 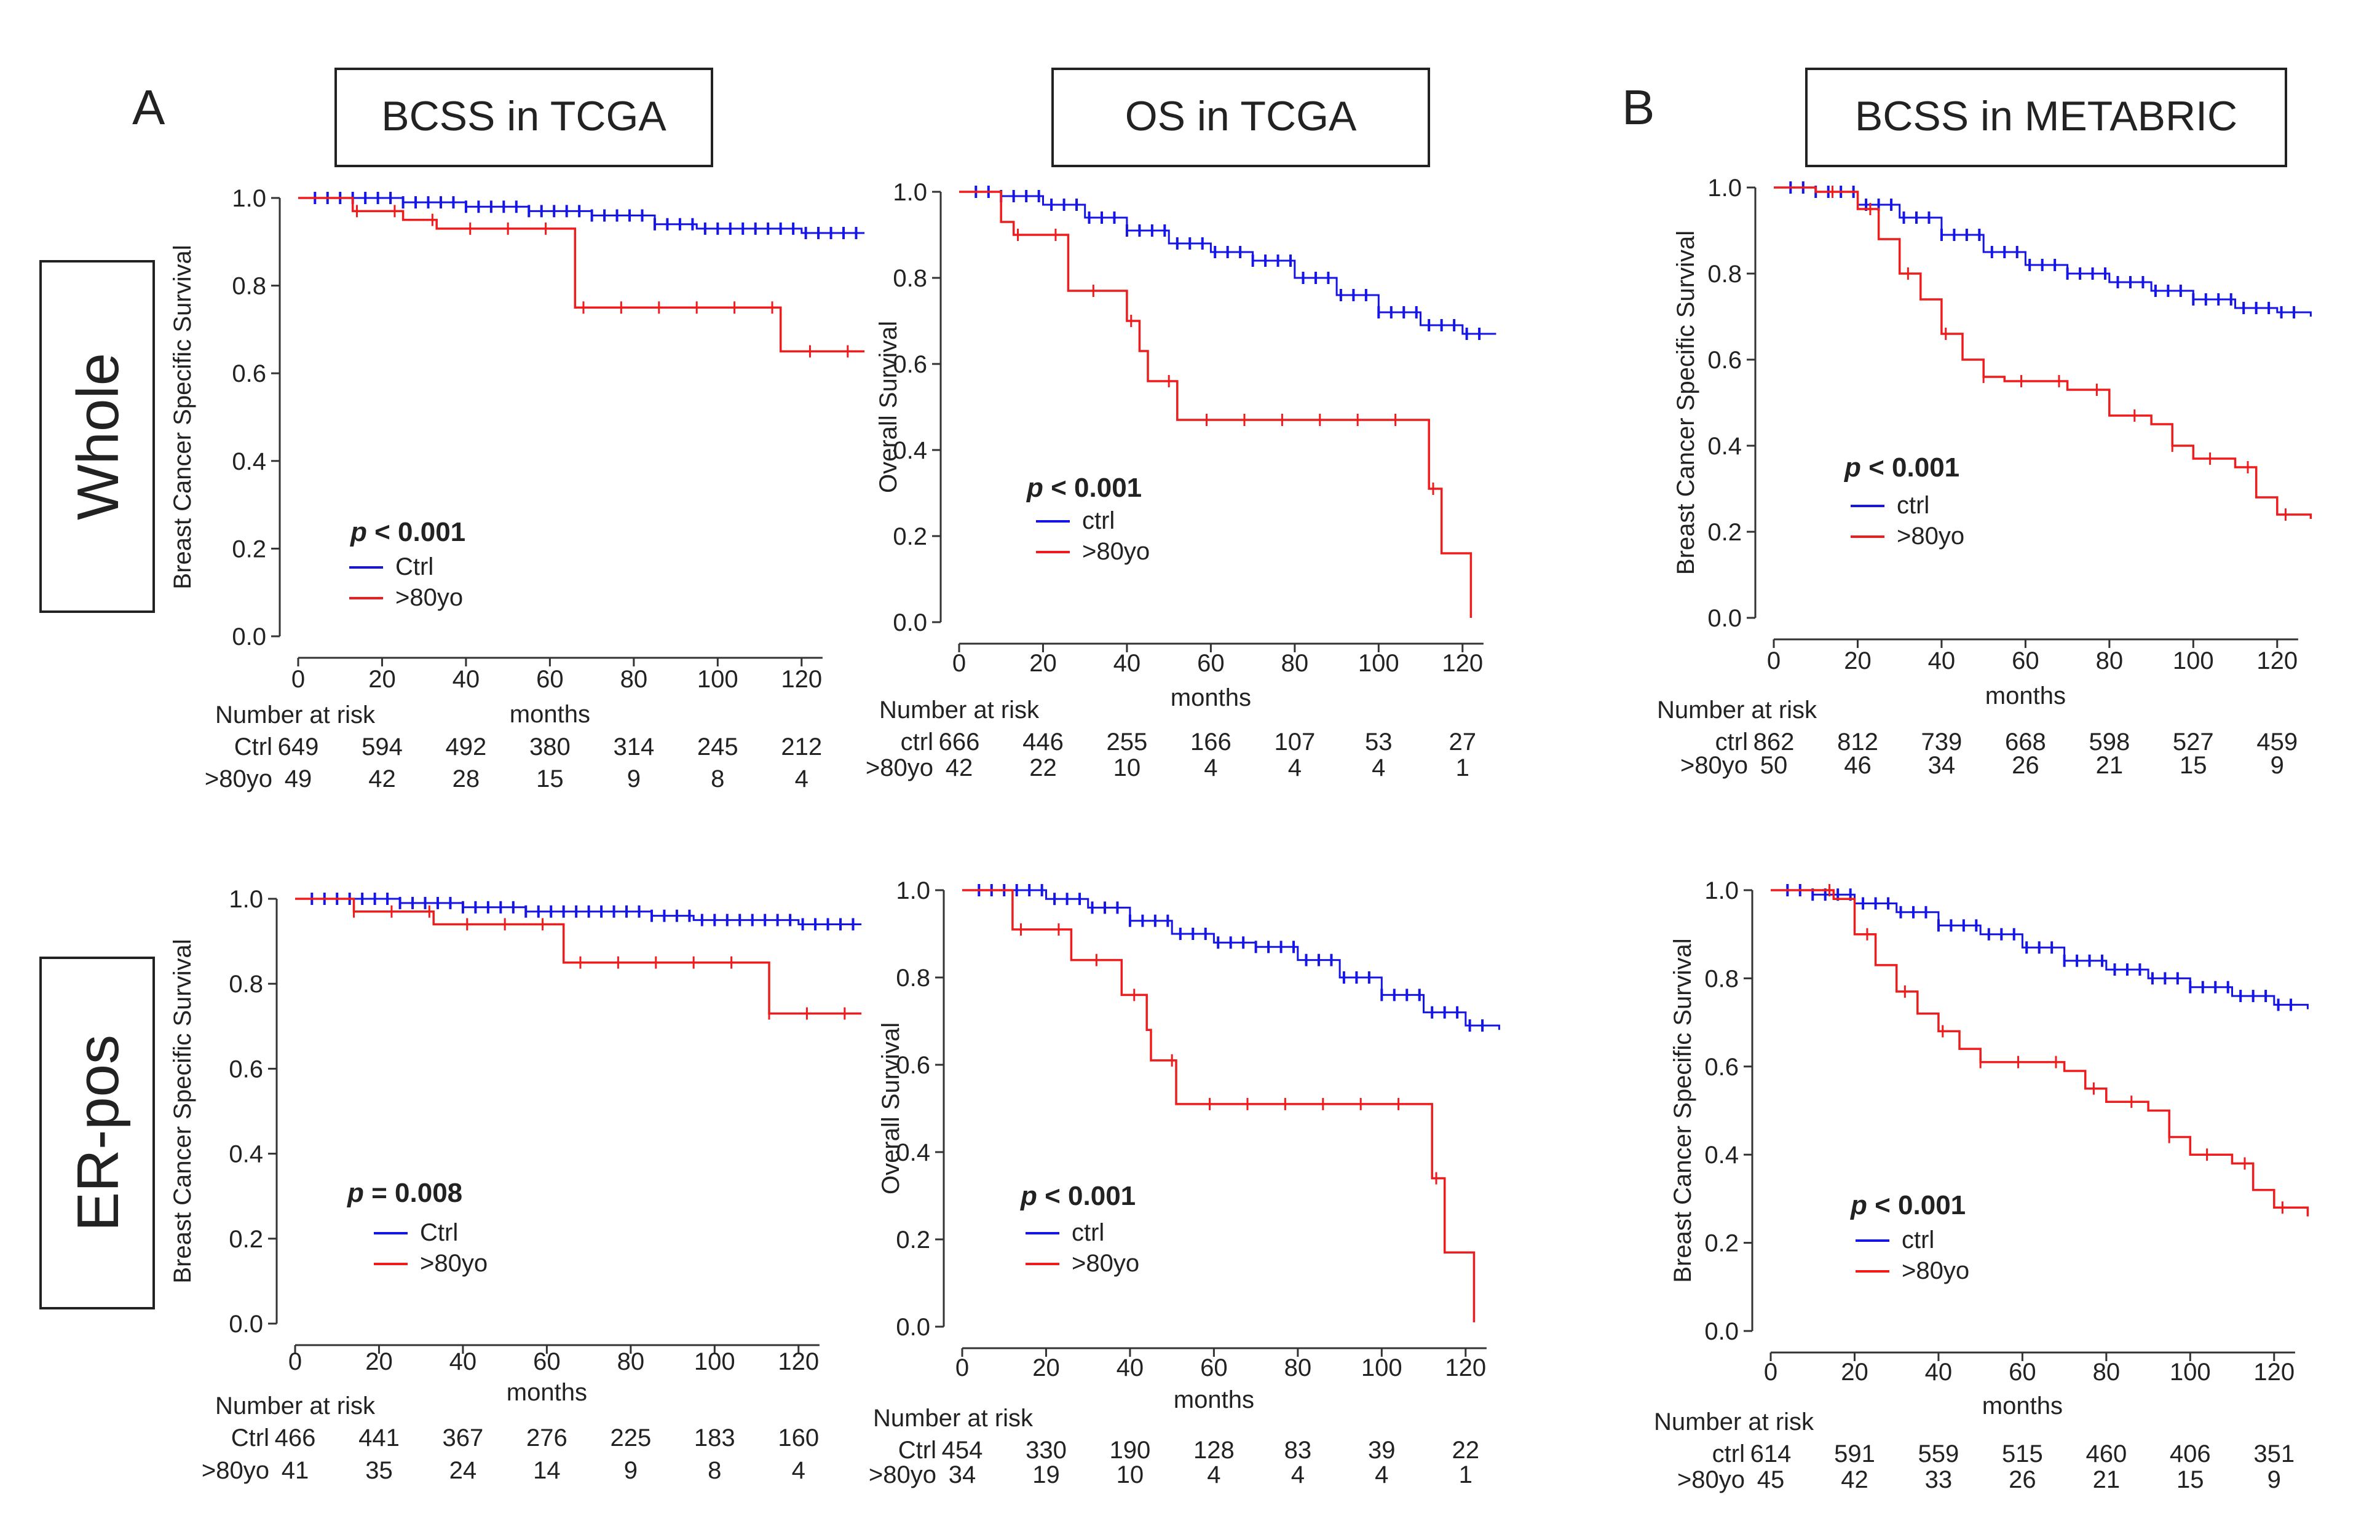 I want to click on y-tick-label: 0.0, so click(x=1721, y=1332).